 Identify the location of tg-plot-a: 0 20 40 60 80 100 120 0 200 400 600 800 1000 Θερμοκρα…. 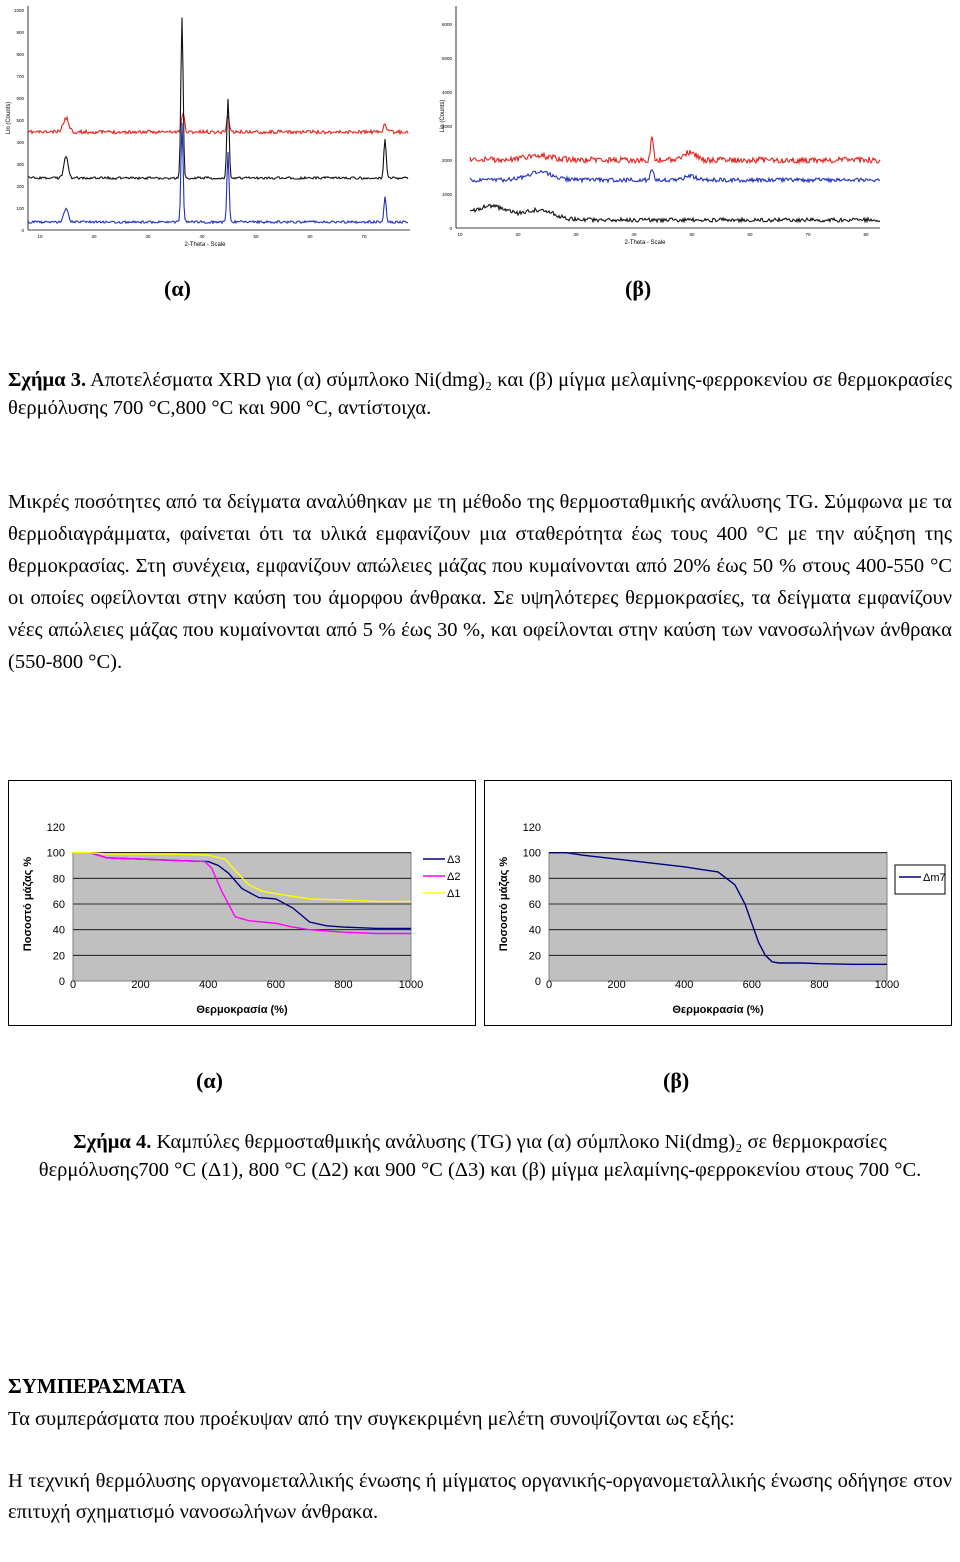
(245, 919).